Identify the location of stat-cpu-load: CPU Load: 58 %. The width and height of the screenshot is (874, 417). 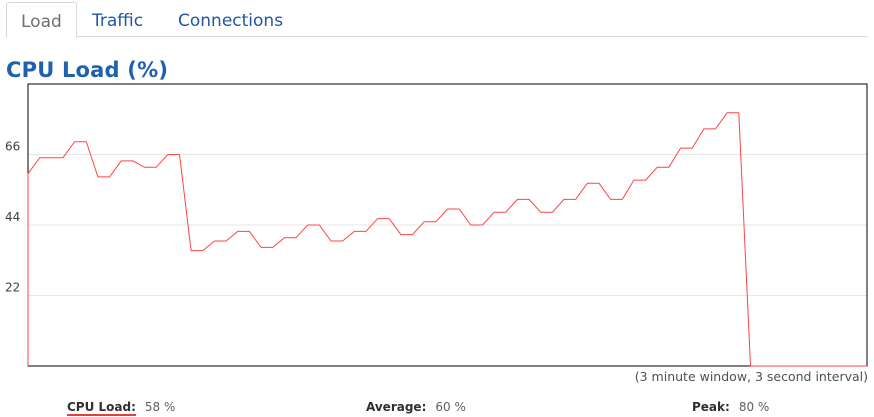
(121, 408).